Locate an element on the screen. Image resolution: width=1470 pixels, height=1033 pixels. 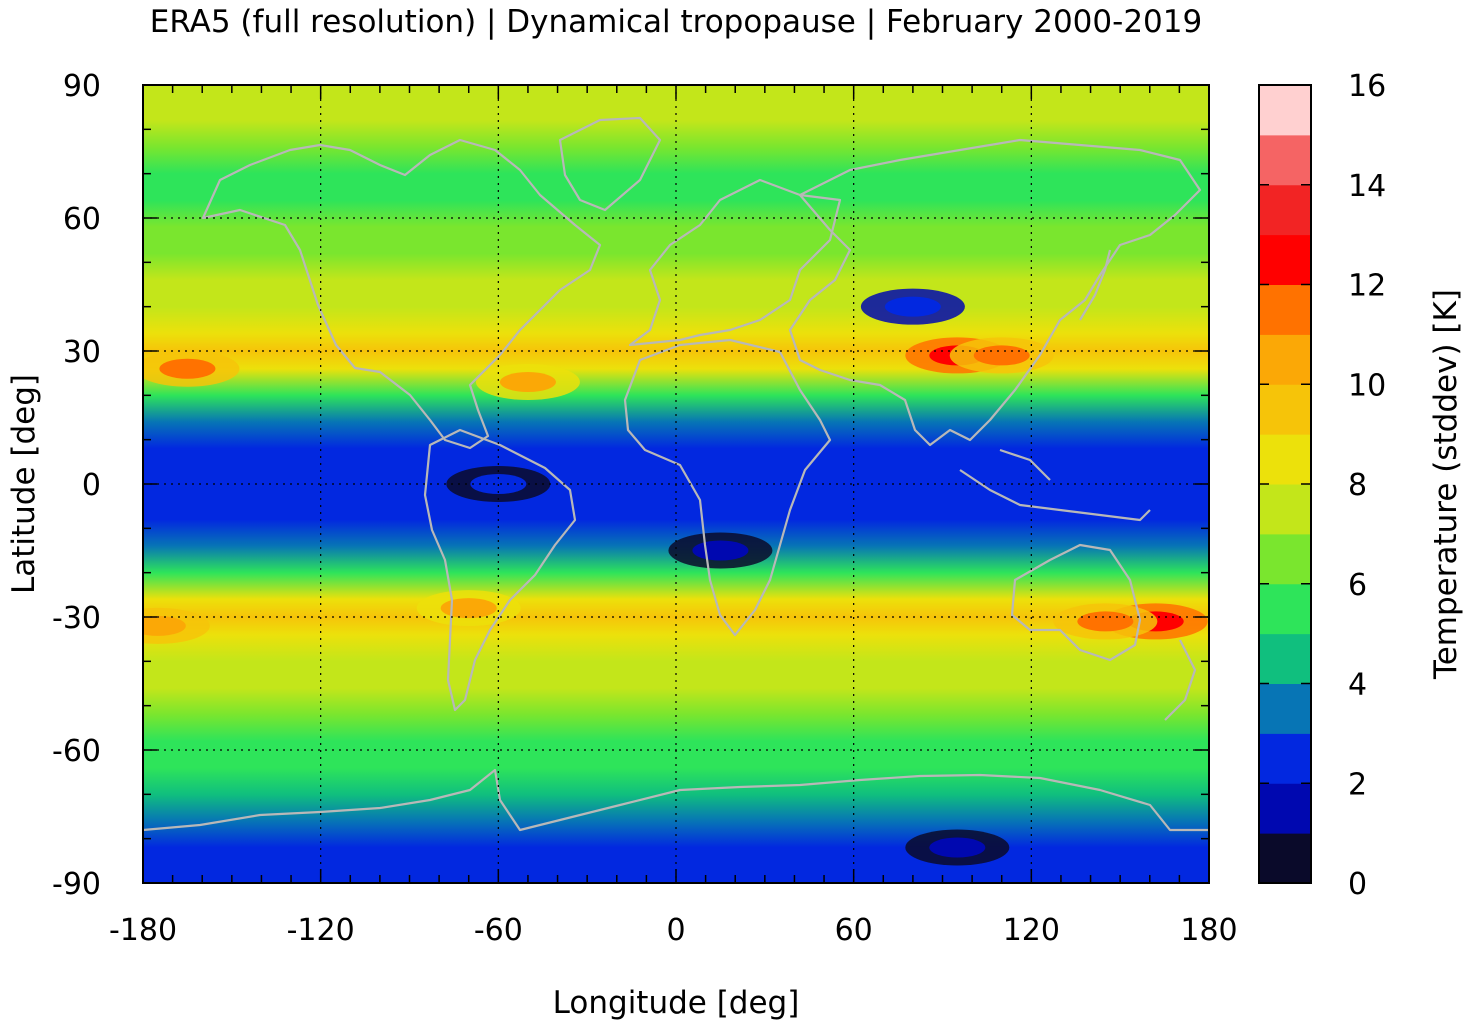
x-tick-label: -120 is located at coordinates (321, 930).